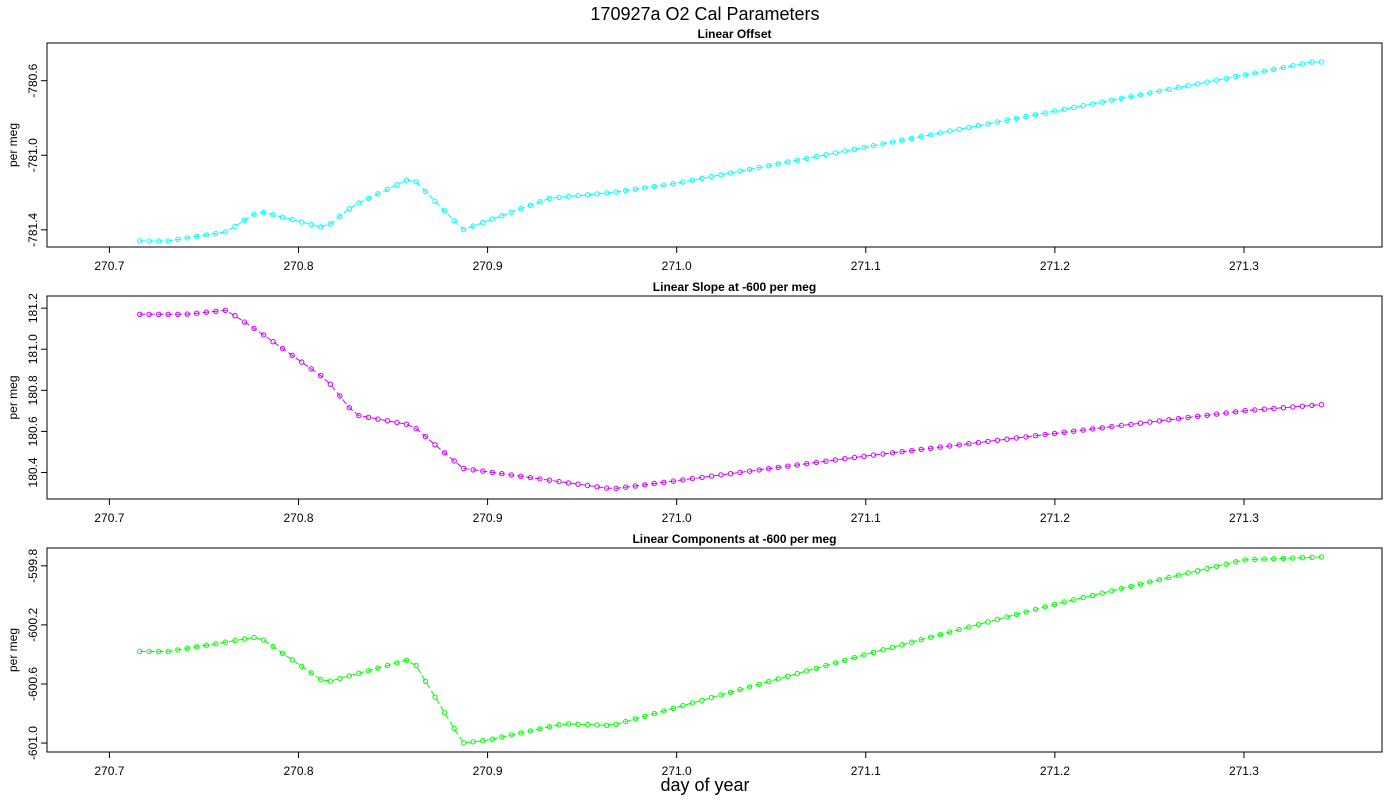  I want to click on y-tick-label: 180.4, so click(33, 472).